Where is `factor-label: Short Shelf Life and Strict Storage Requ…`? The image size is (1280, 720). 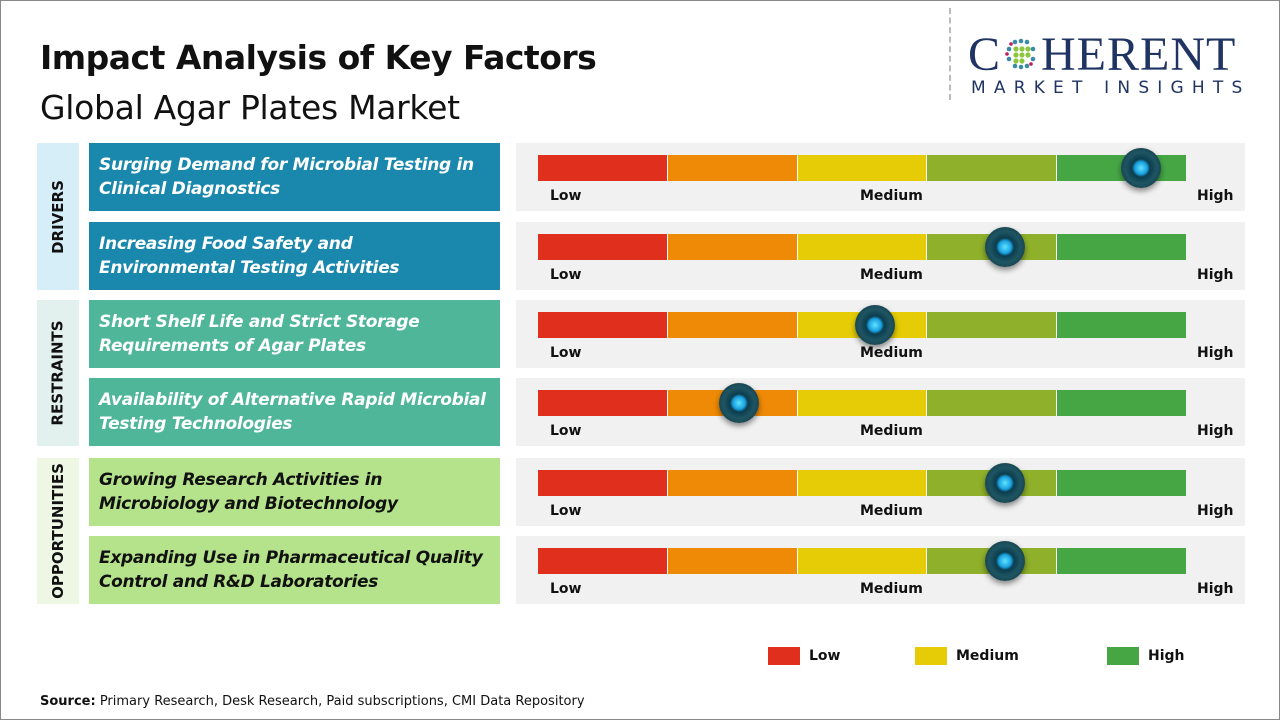
factor-label: Short Shelf Life and Strict Storage Requ… is located at coordinates (294, 334).